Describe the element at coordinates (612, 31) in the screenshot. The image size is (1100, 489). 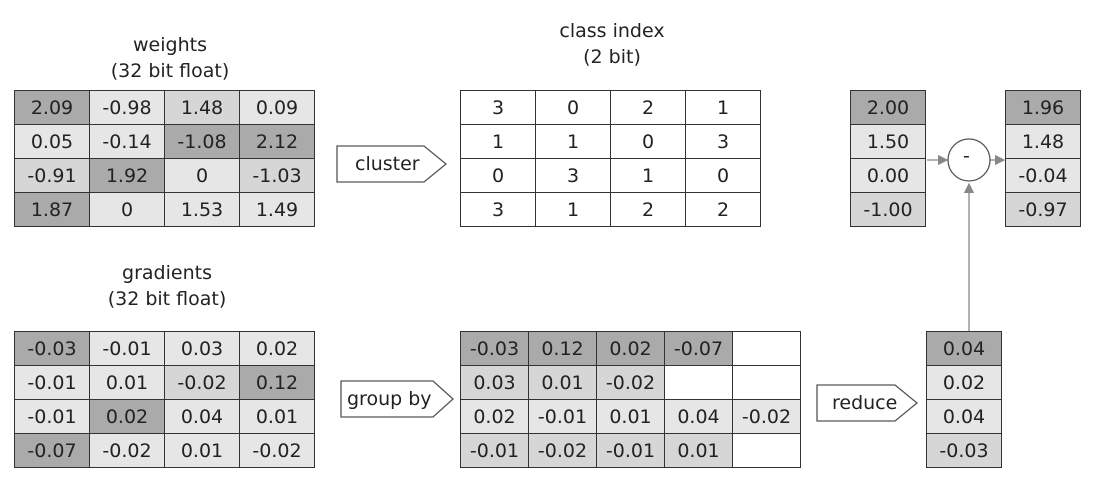
I see `class-index-title-line1: class index` at that location.